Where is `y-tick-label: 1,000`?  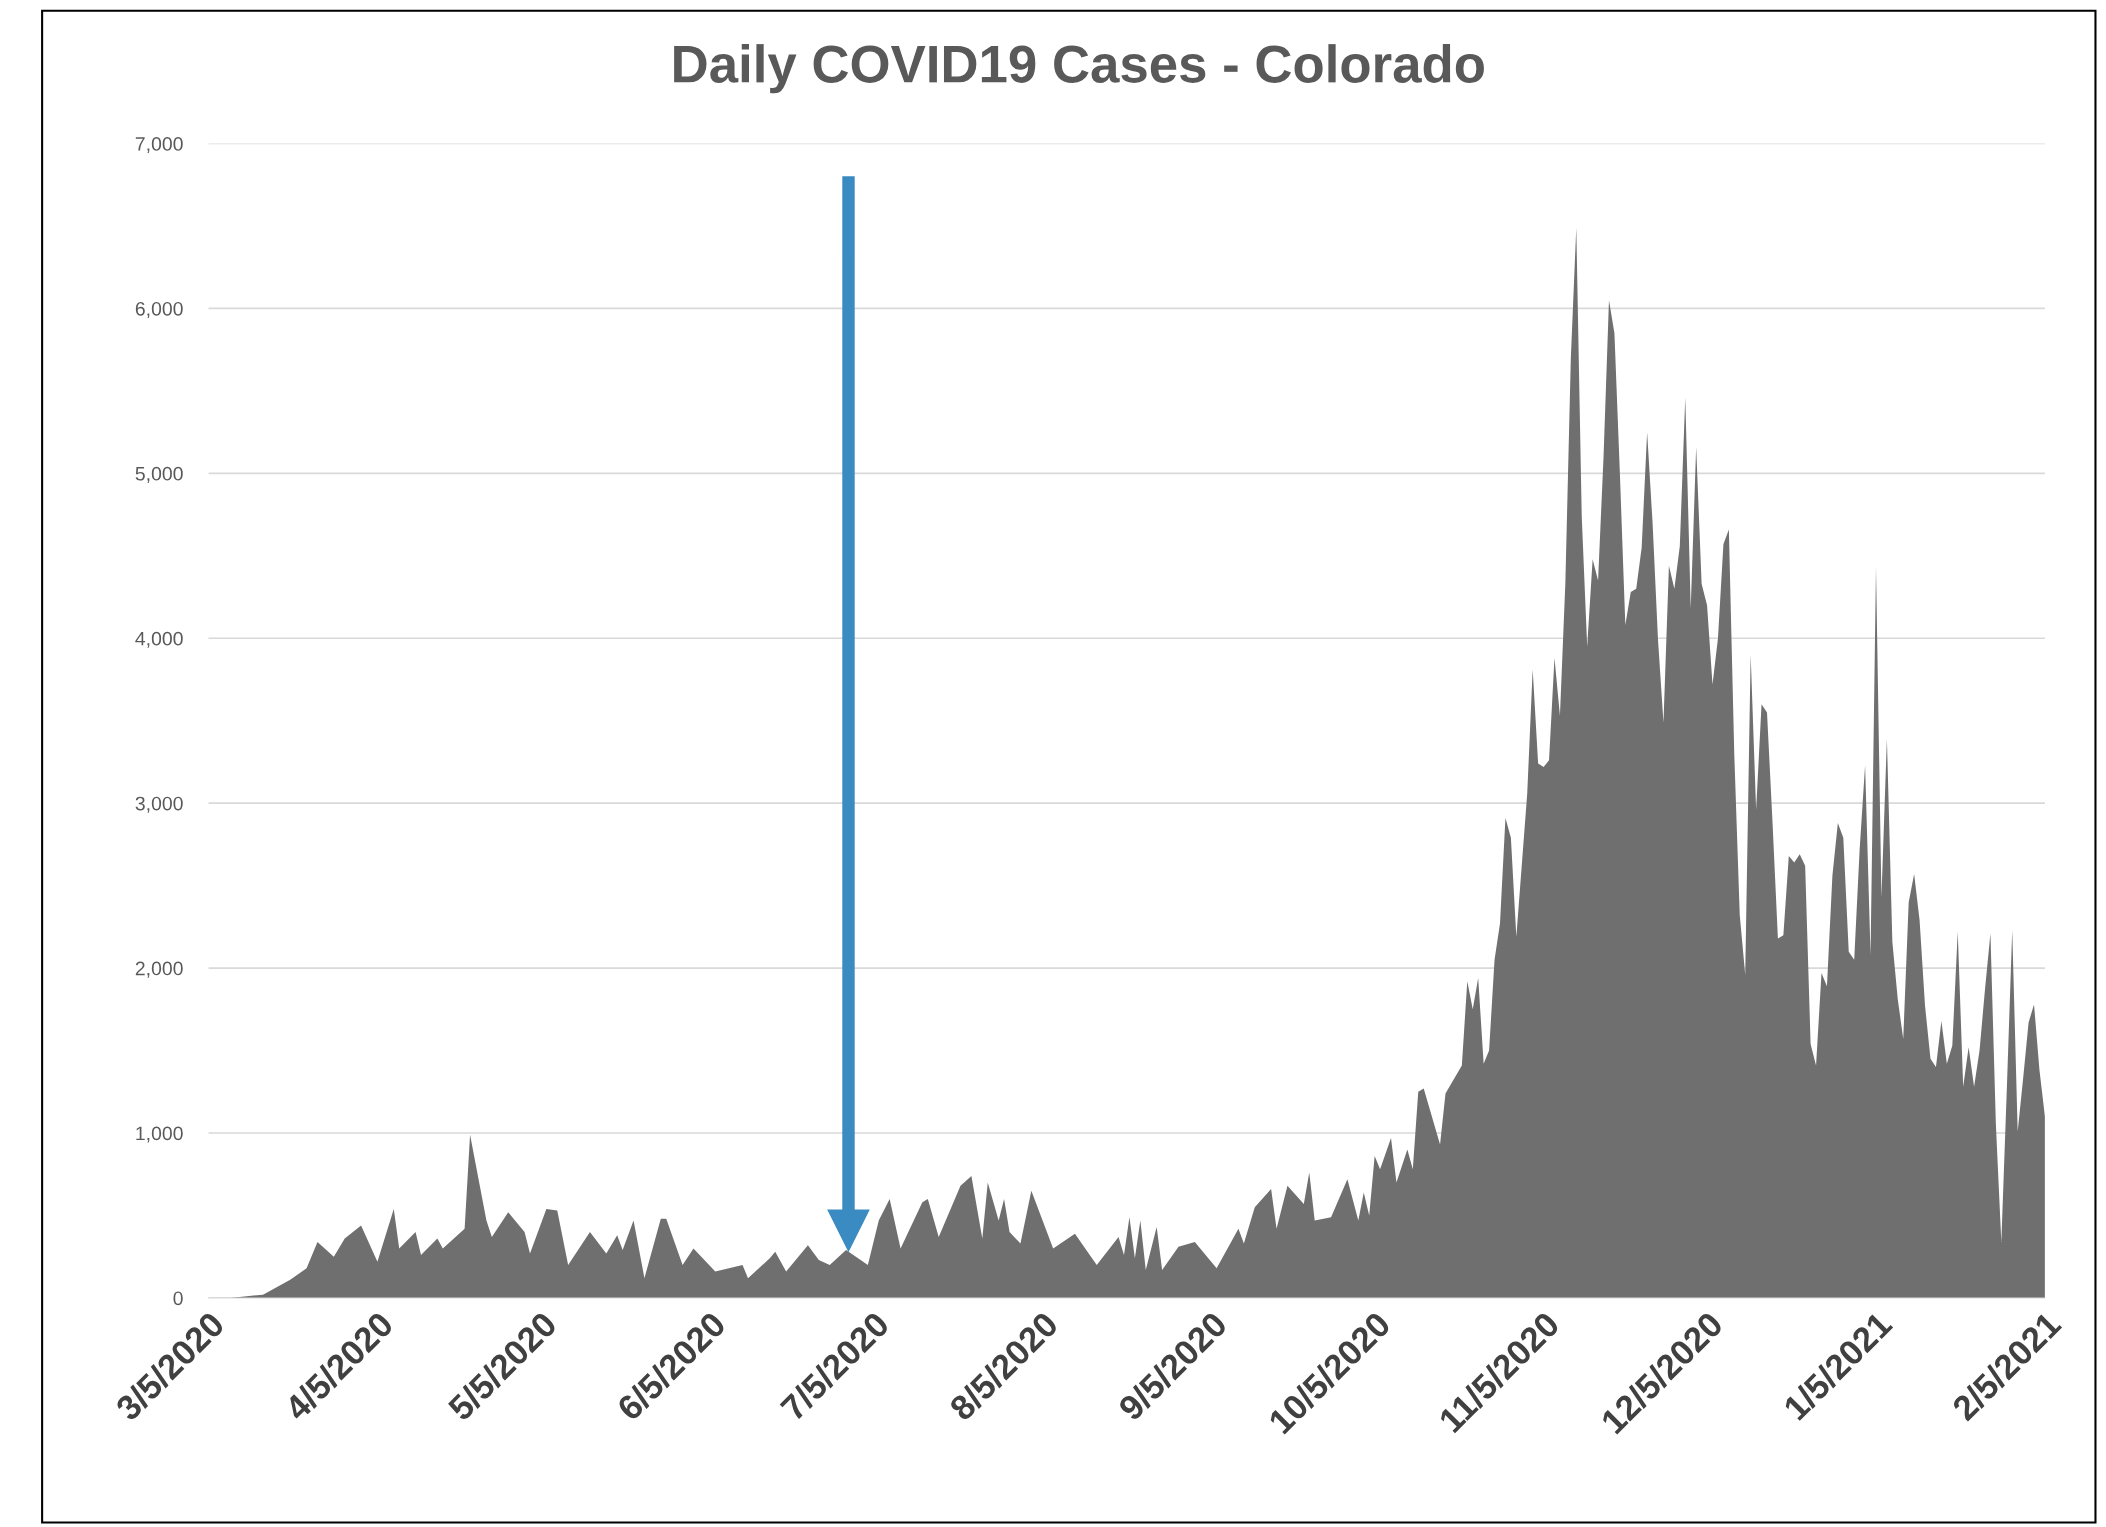 y-tick-label: 1,000 is located at coordinates (159, 1134).